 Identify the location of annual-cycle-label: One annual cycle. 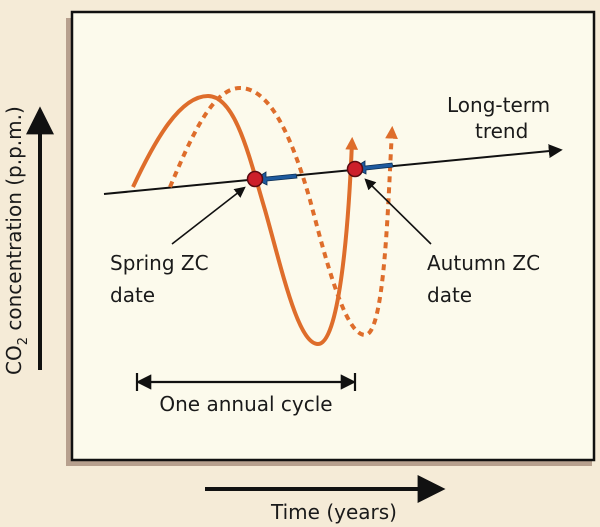
(245, 404).